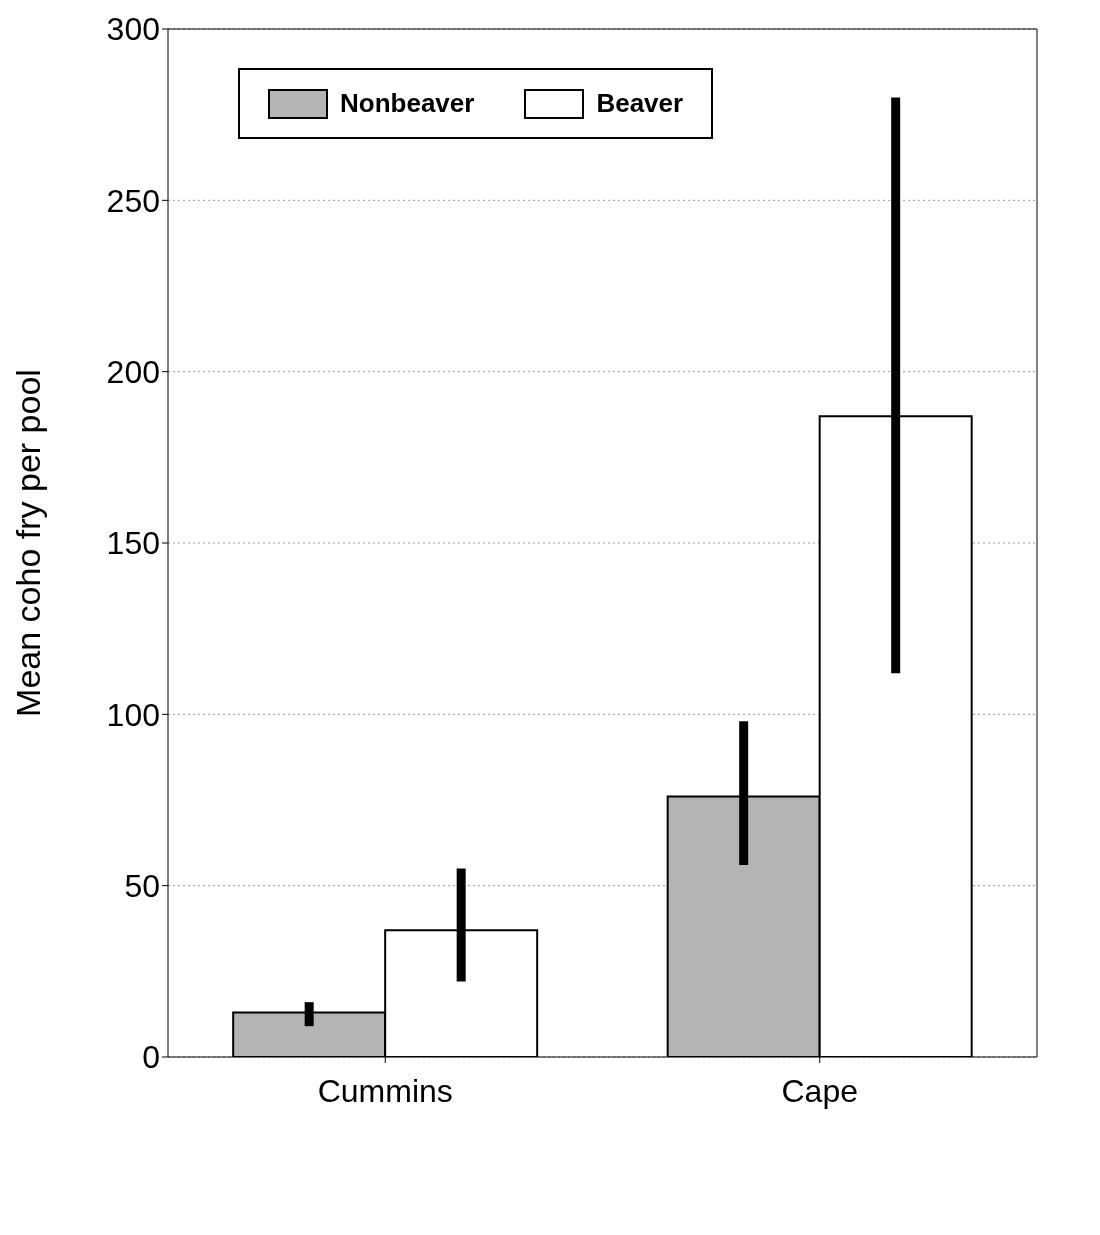 This screenshot has height=1235, width=1100. I want to click on y-tick-label: 150, so click(133, 543).